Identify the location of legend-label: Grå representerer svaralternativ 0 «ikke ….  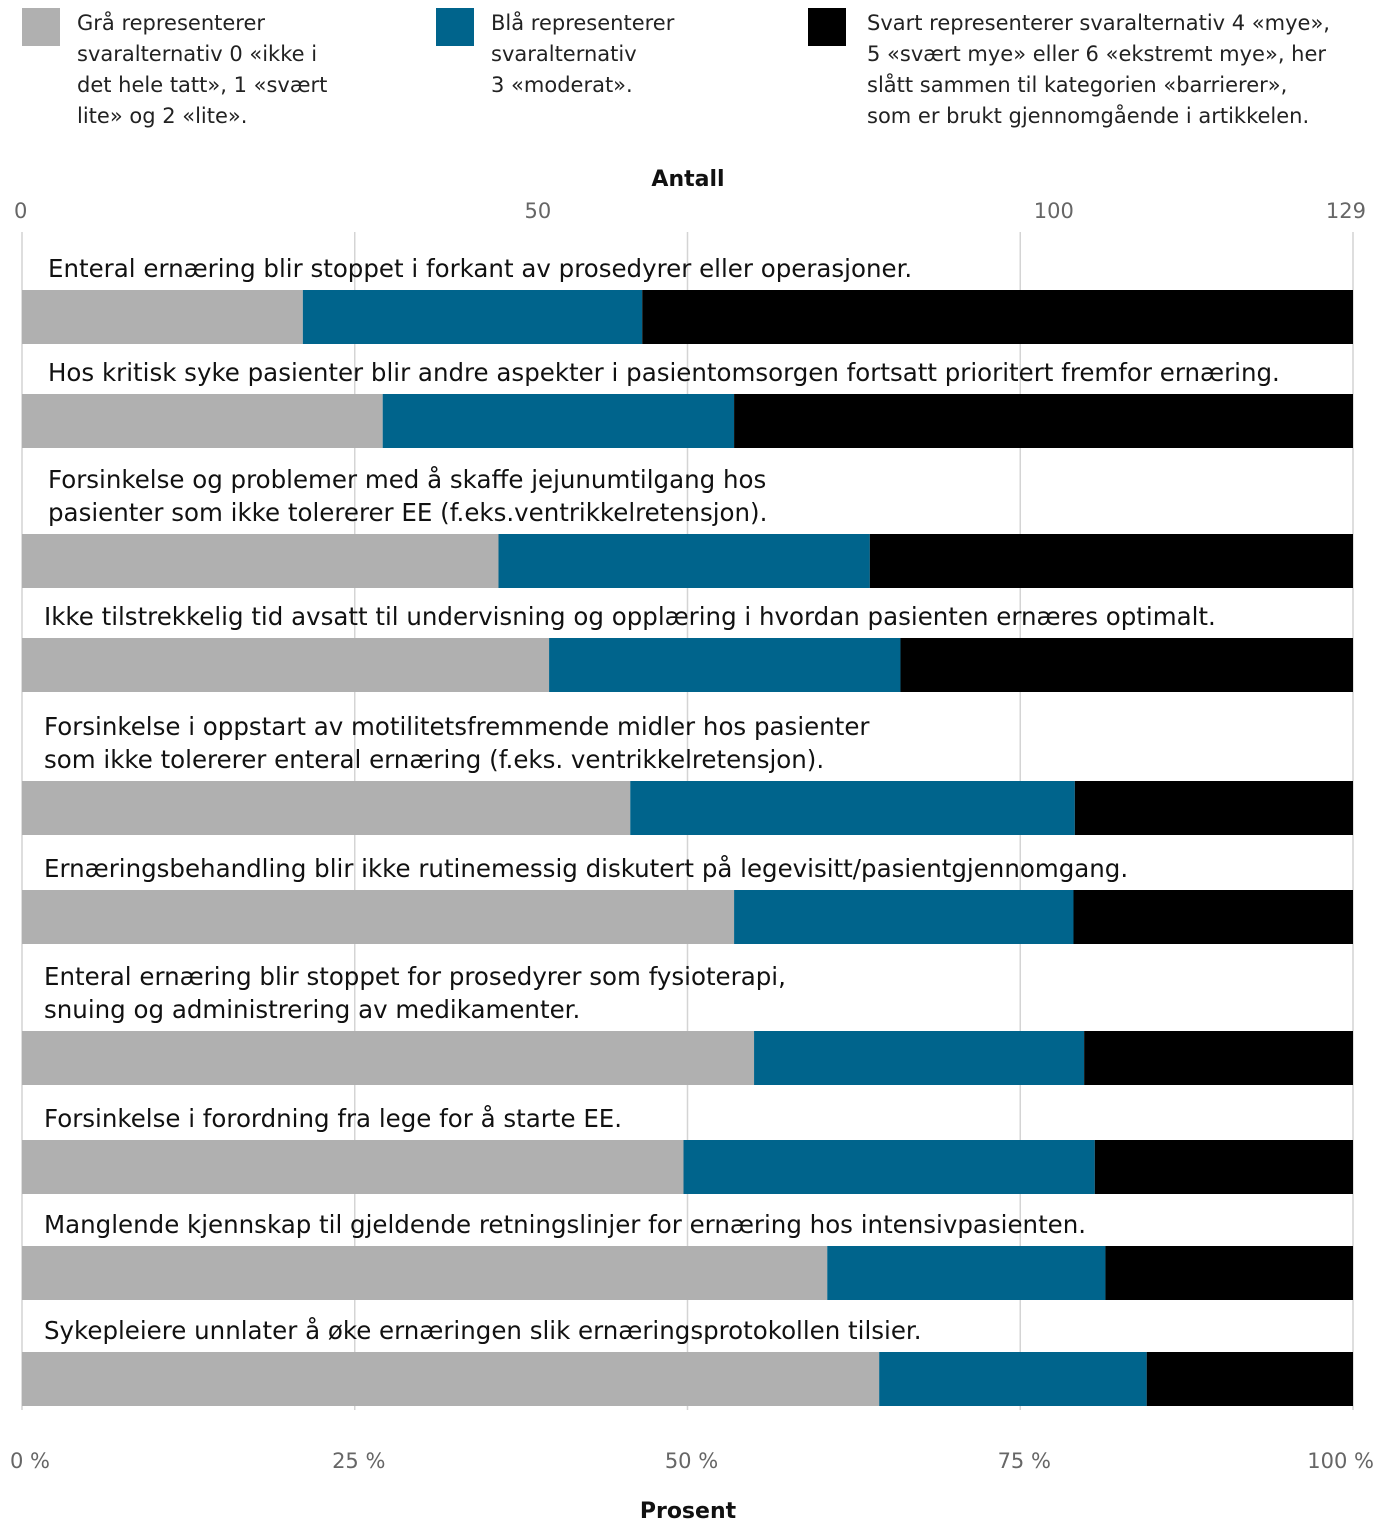
(202, 70).